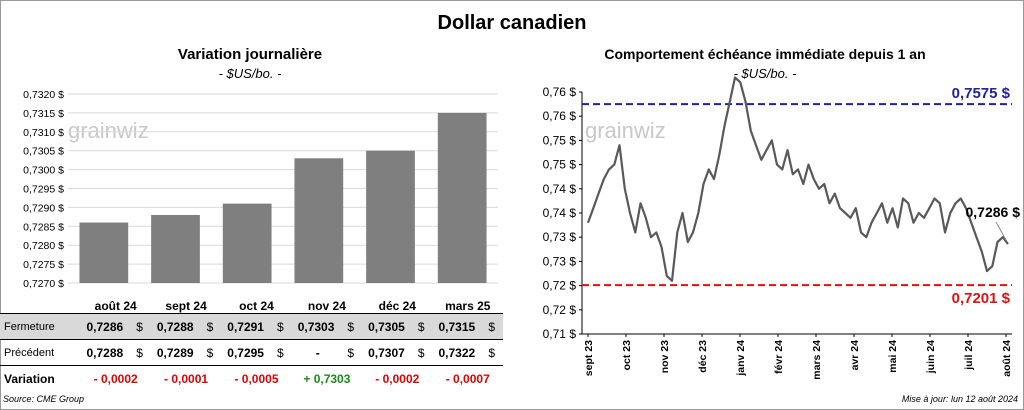 The image size is (1024, 410). I want to click on x-tick-label: janv 24, so click(741, 358).